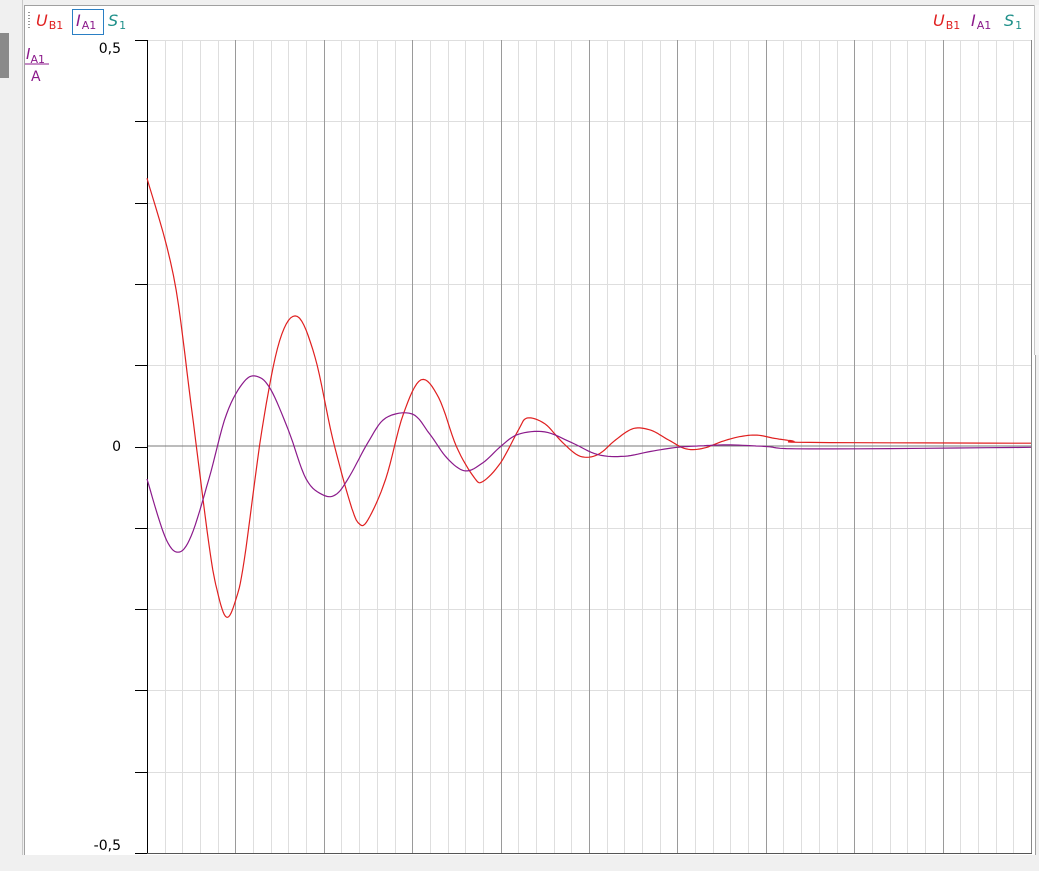  What do you see at coordinates (42, 20) in the screenshot?
I see `selector-ub1-symbol: U` at bounding box center [42, 20].